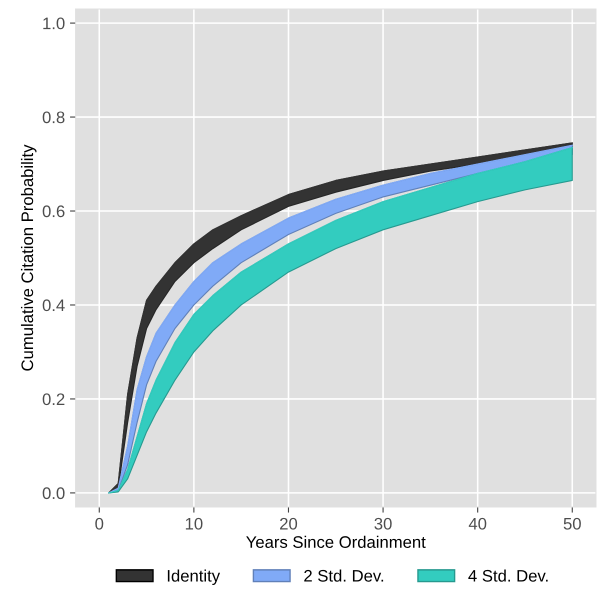  I want to click on y-axis-title: Cumulative Citation Probability, so click(28, 257).